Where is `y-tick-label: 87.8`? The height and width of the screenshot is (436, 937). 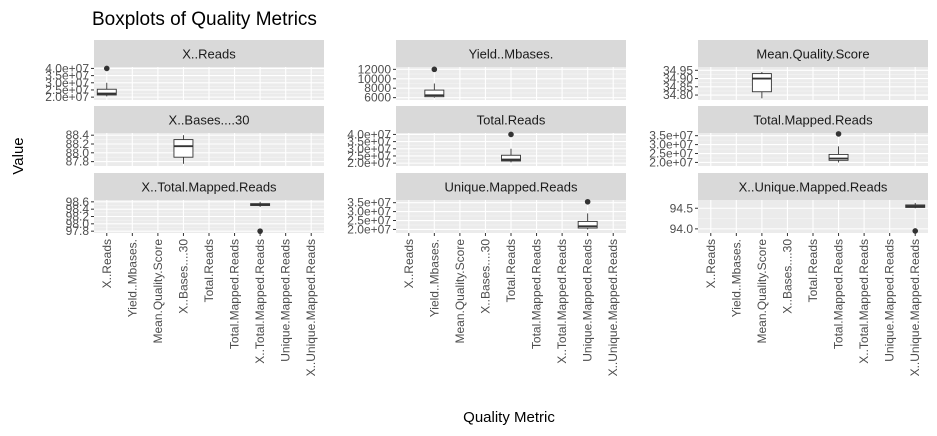 y-tick-label: 87.8 is located at coordinates (78, 162).